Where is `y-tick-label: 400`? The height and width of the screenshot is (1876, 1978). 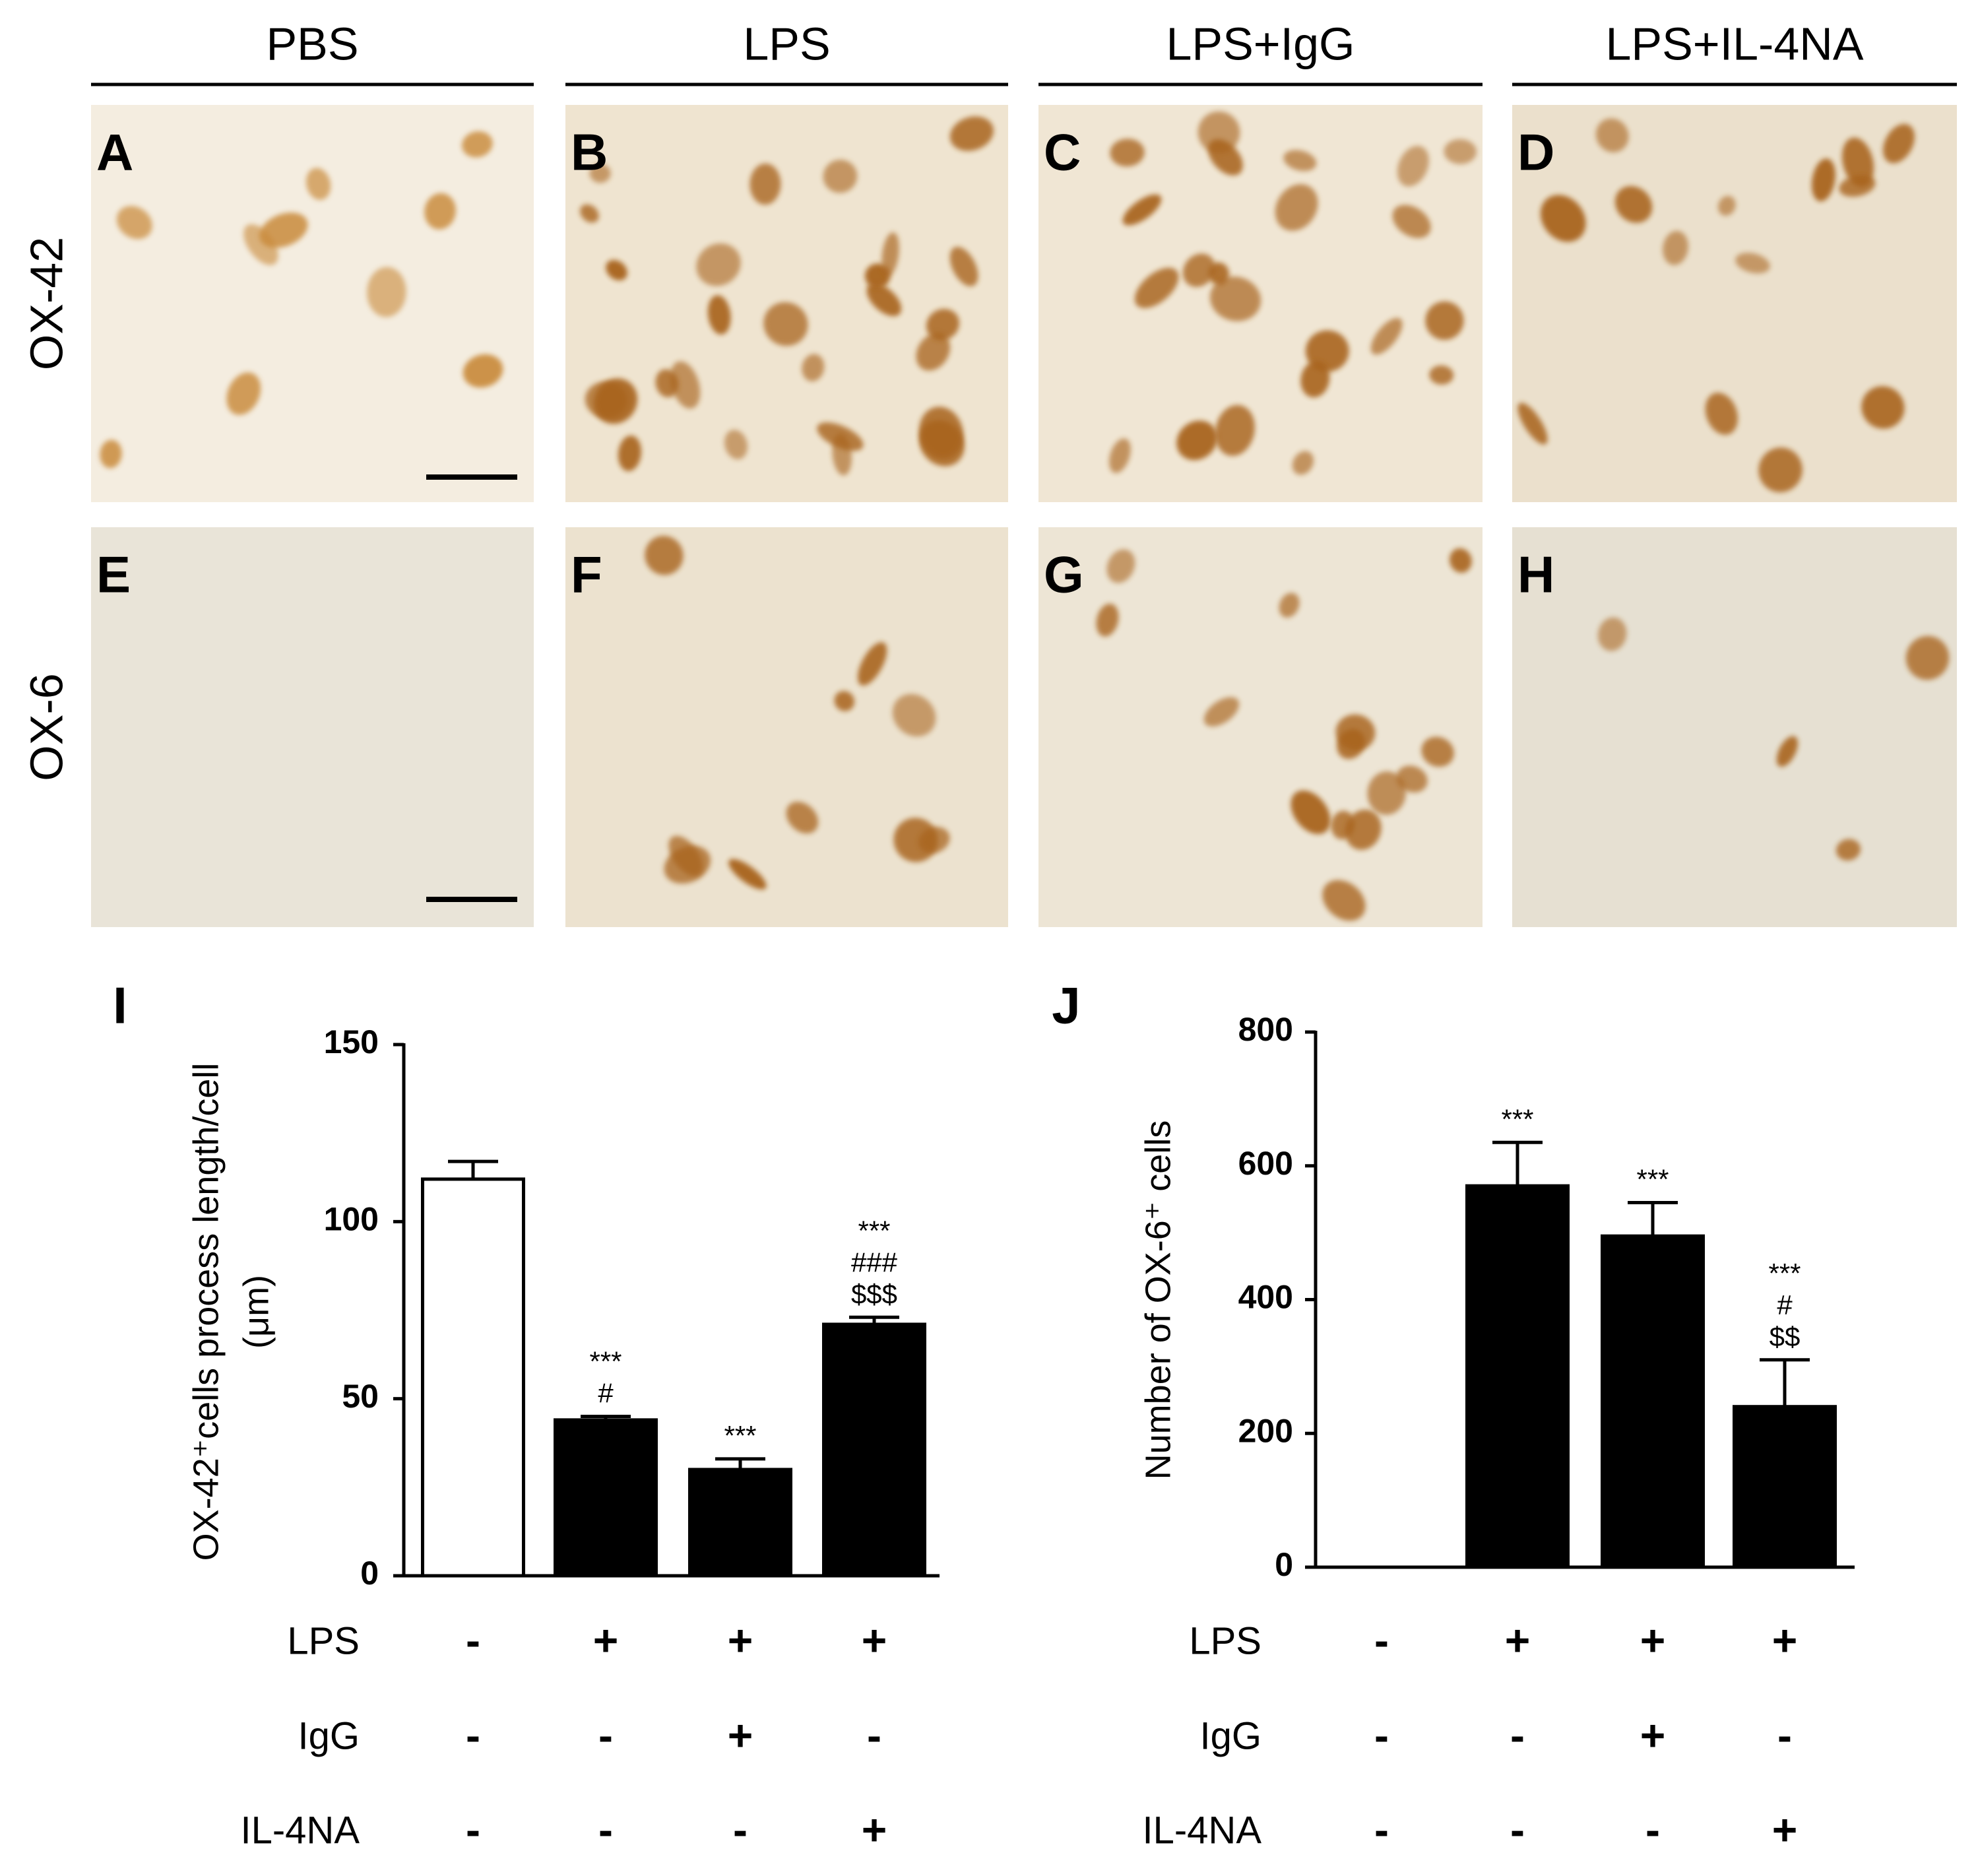
y-tick-label: 400 is located at coordinates (1265, 1297).